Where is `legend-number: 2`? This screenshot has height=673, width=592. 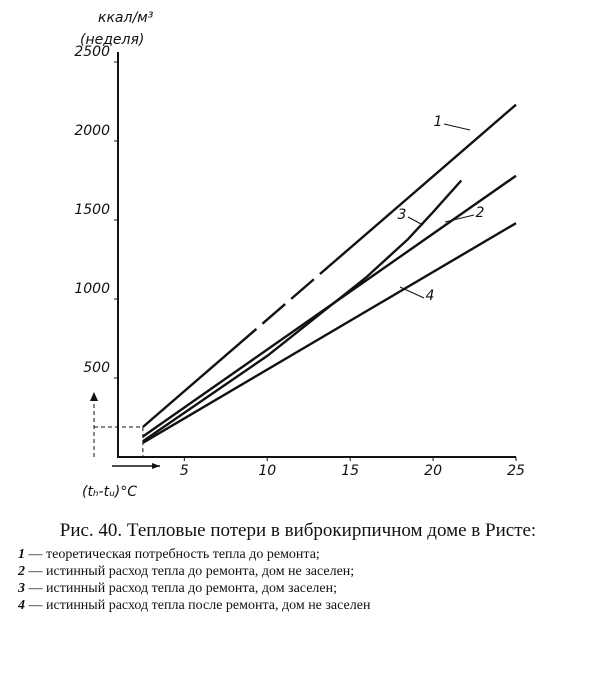 legend-number: 2 is located at coordinates (21, 571).